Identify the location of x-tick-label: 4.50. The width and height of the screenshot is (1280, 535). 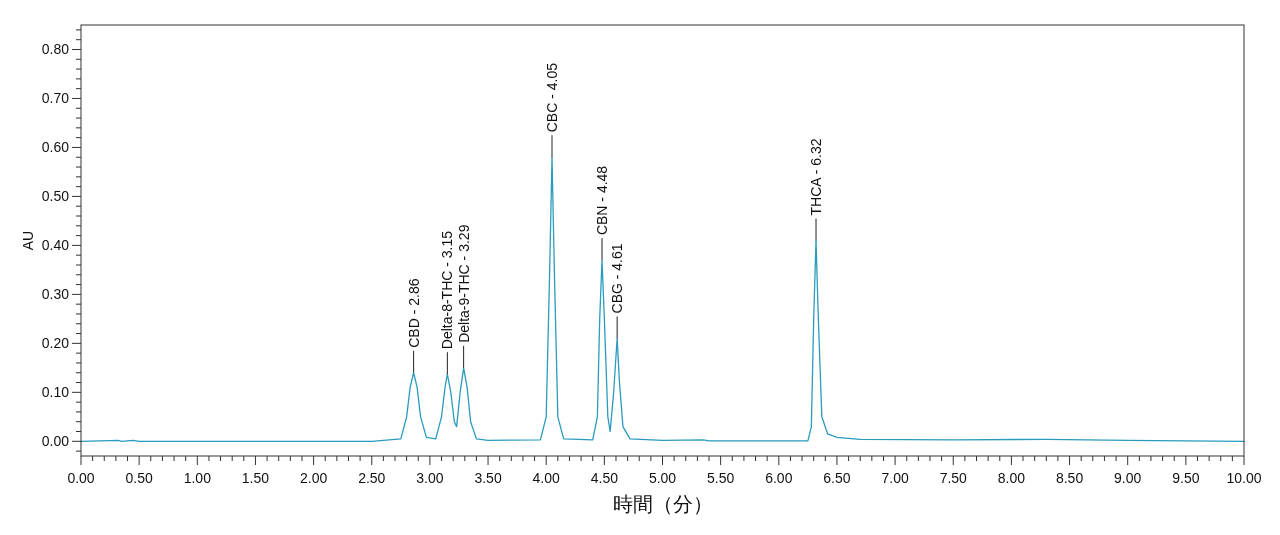
(604, 478).